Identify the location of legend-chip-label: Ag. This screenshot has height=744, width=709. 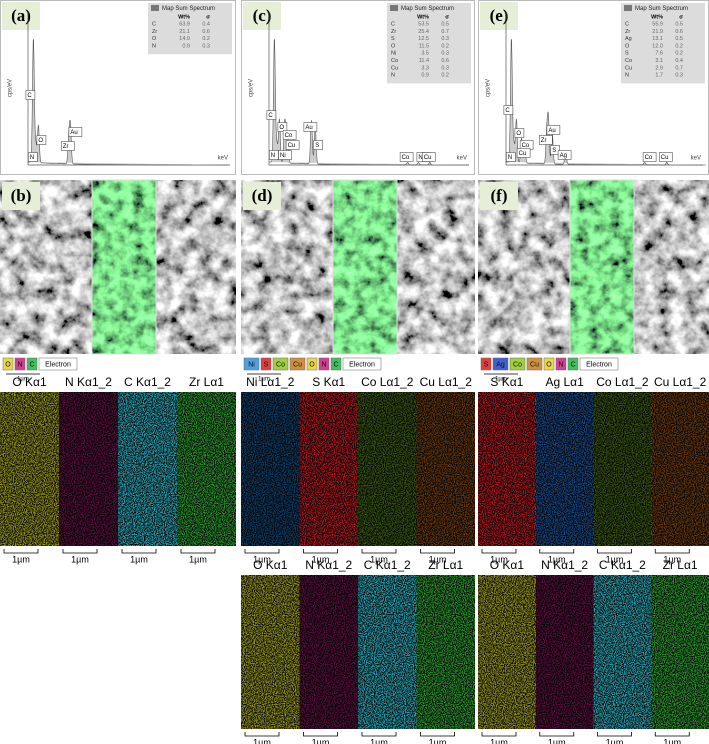
(500, 364).